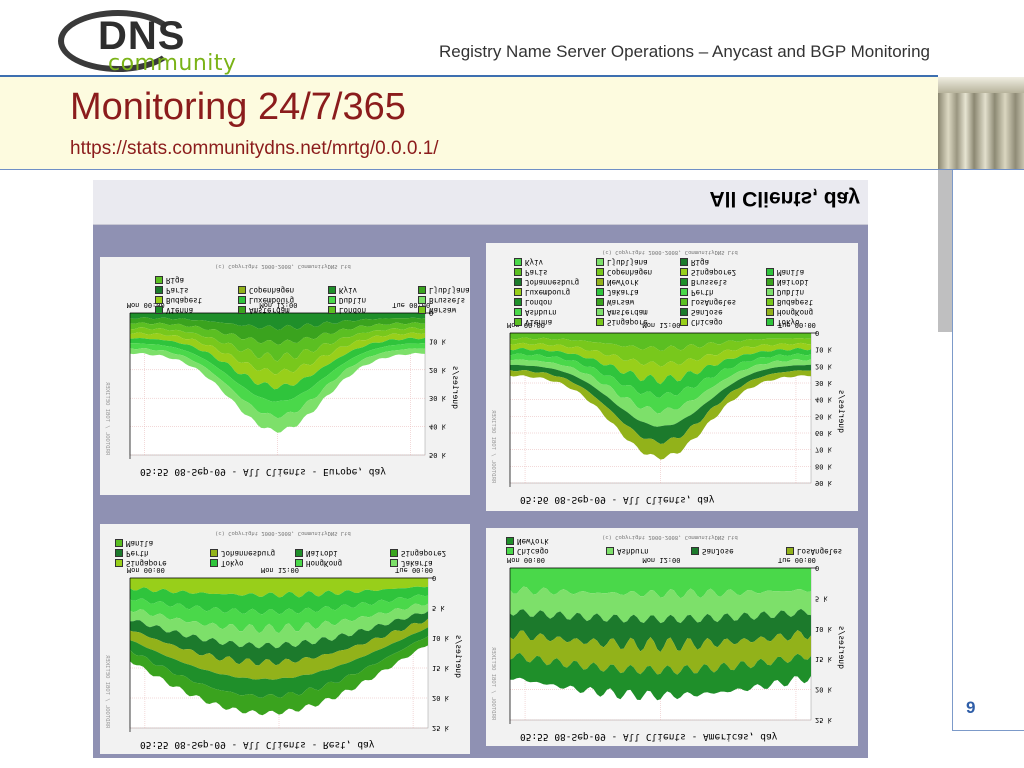  Describe the element at coordinates (272, 300) in the screenshot. I see `legend-label: Luxembourg` at that location.